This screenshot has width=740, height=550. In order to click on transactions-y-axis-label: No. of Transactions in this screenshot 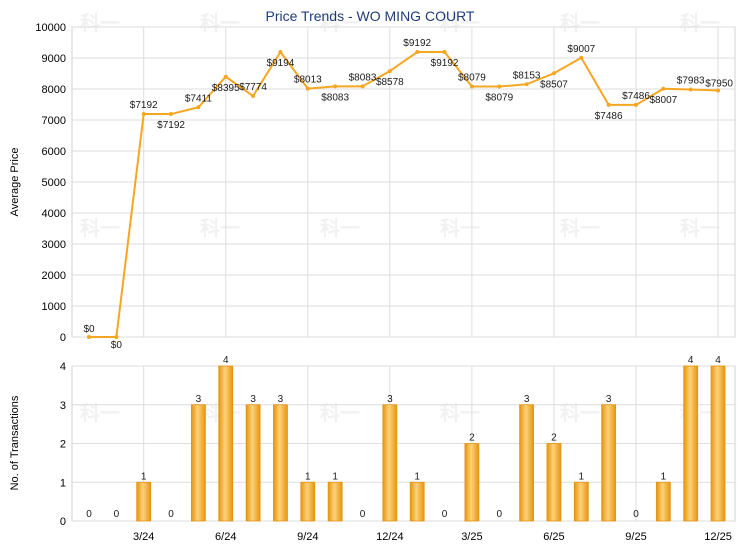, I will do `click(15, 442)`.